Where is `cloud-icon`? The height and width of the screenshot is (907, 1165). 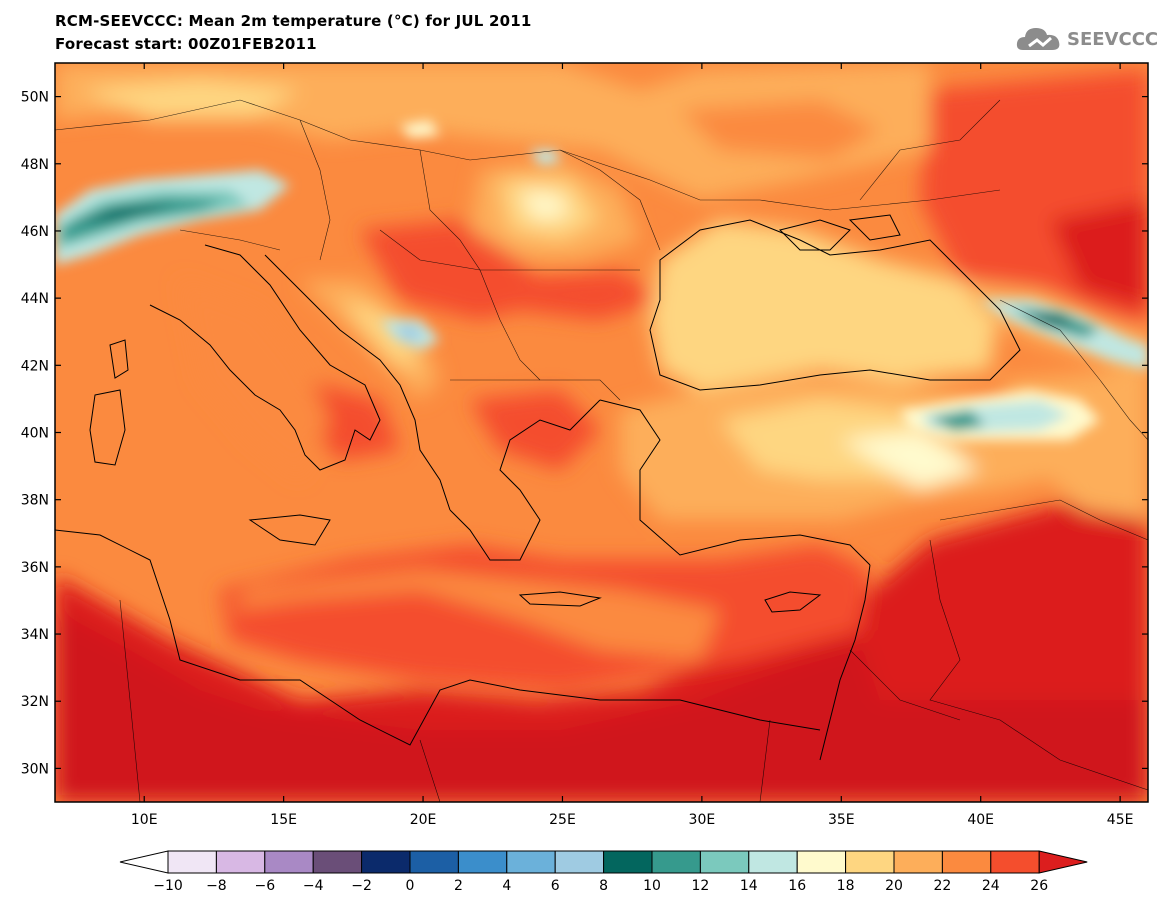
cloud-icon is located at coordinates (1038, 39).